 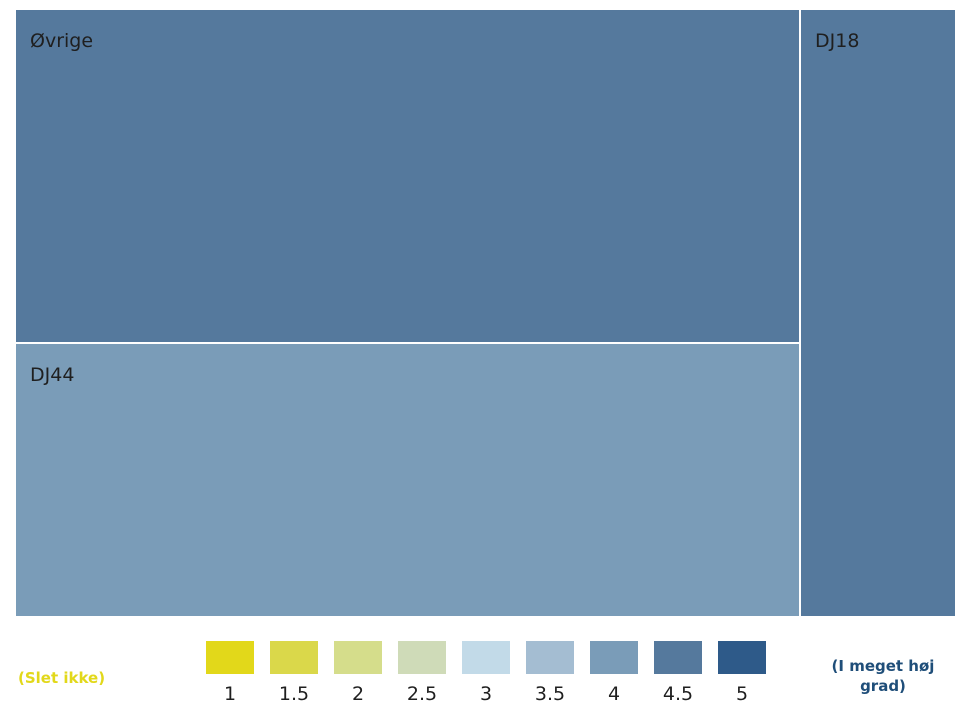 I want to click on legend-tick-label: 4.5, so click(x=678, y=692).